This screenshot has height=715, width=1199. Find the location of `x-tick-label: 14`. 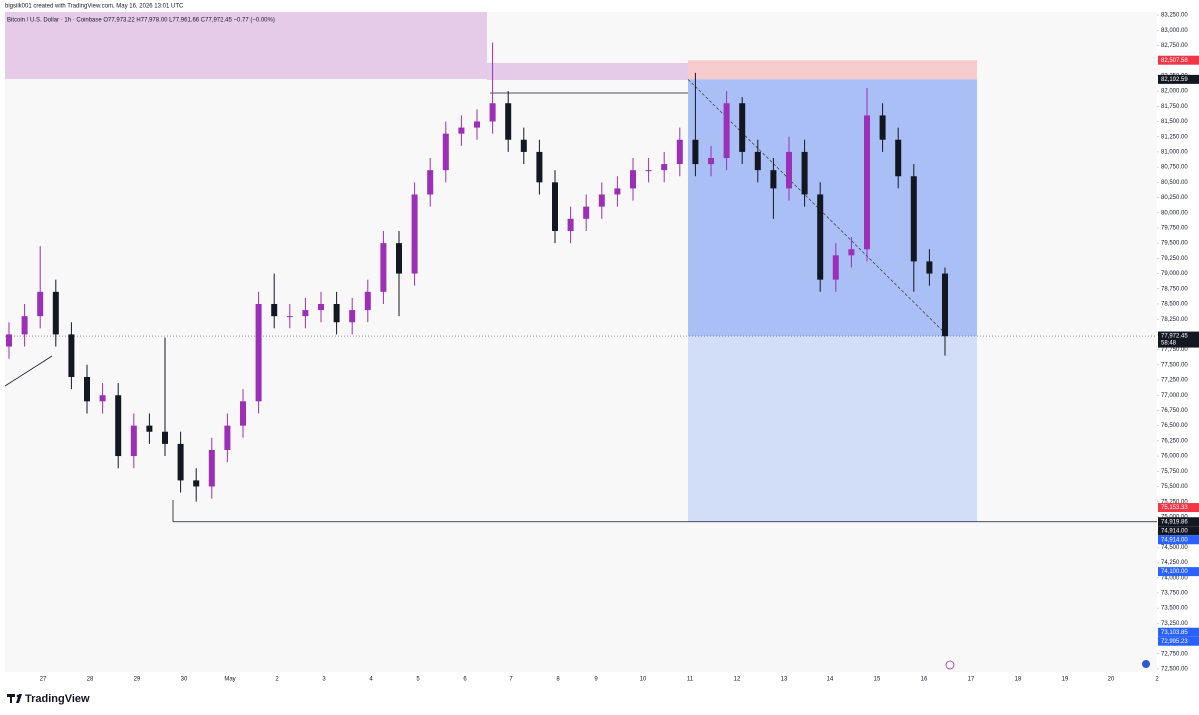

x-tick-label: 14 is located at coordinates (830, 680).